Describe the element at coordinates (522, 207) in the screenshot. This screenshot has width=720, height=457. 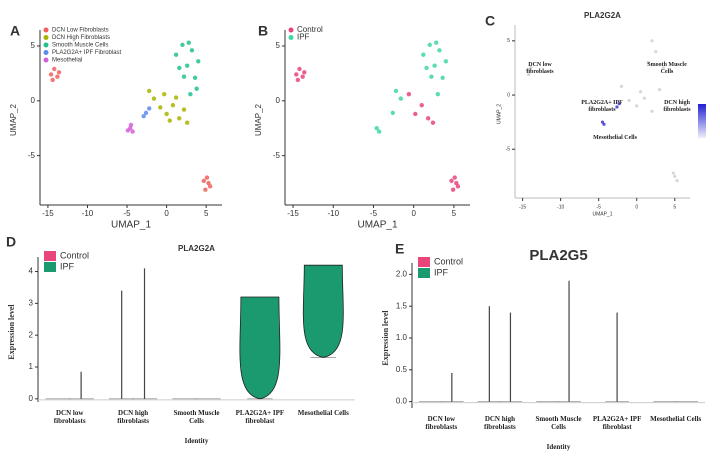
I see `x-tick-label: -15` at that location.